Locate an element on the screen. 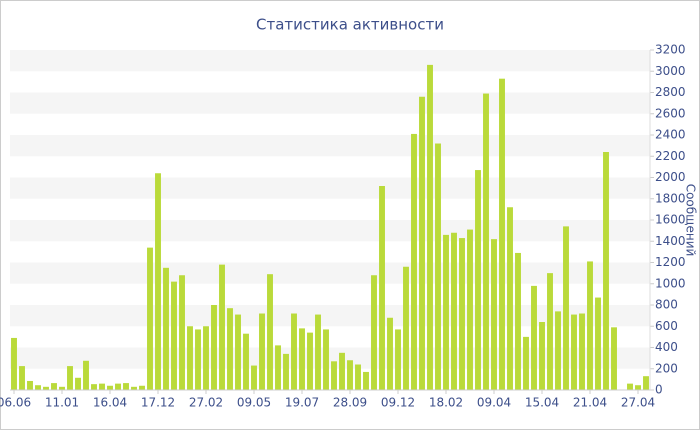 This screenshot has width=700, height=430. x-tick-label: 21.04 is located at coordinates (590, 403).